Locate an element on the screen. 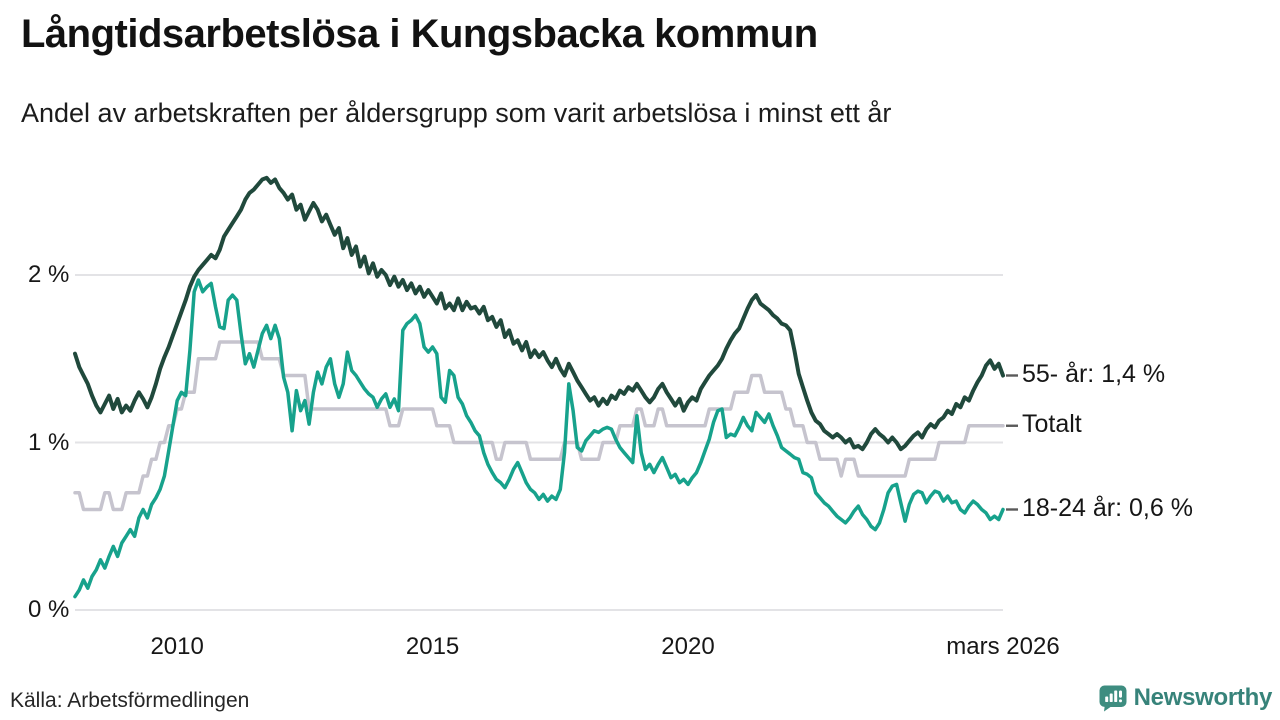 Image resolution: width=1280 pixels, height=720 pixels. series-end-label-18-24-ar: 18-24 år: 0,6 % is located at coordinates (1107, 507).